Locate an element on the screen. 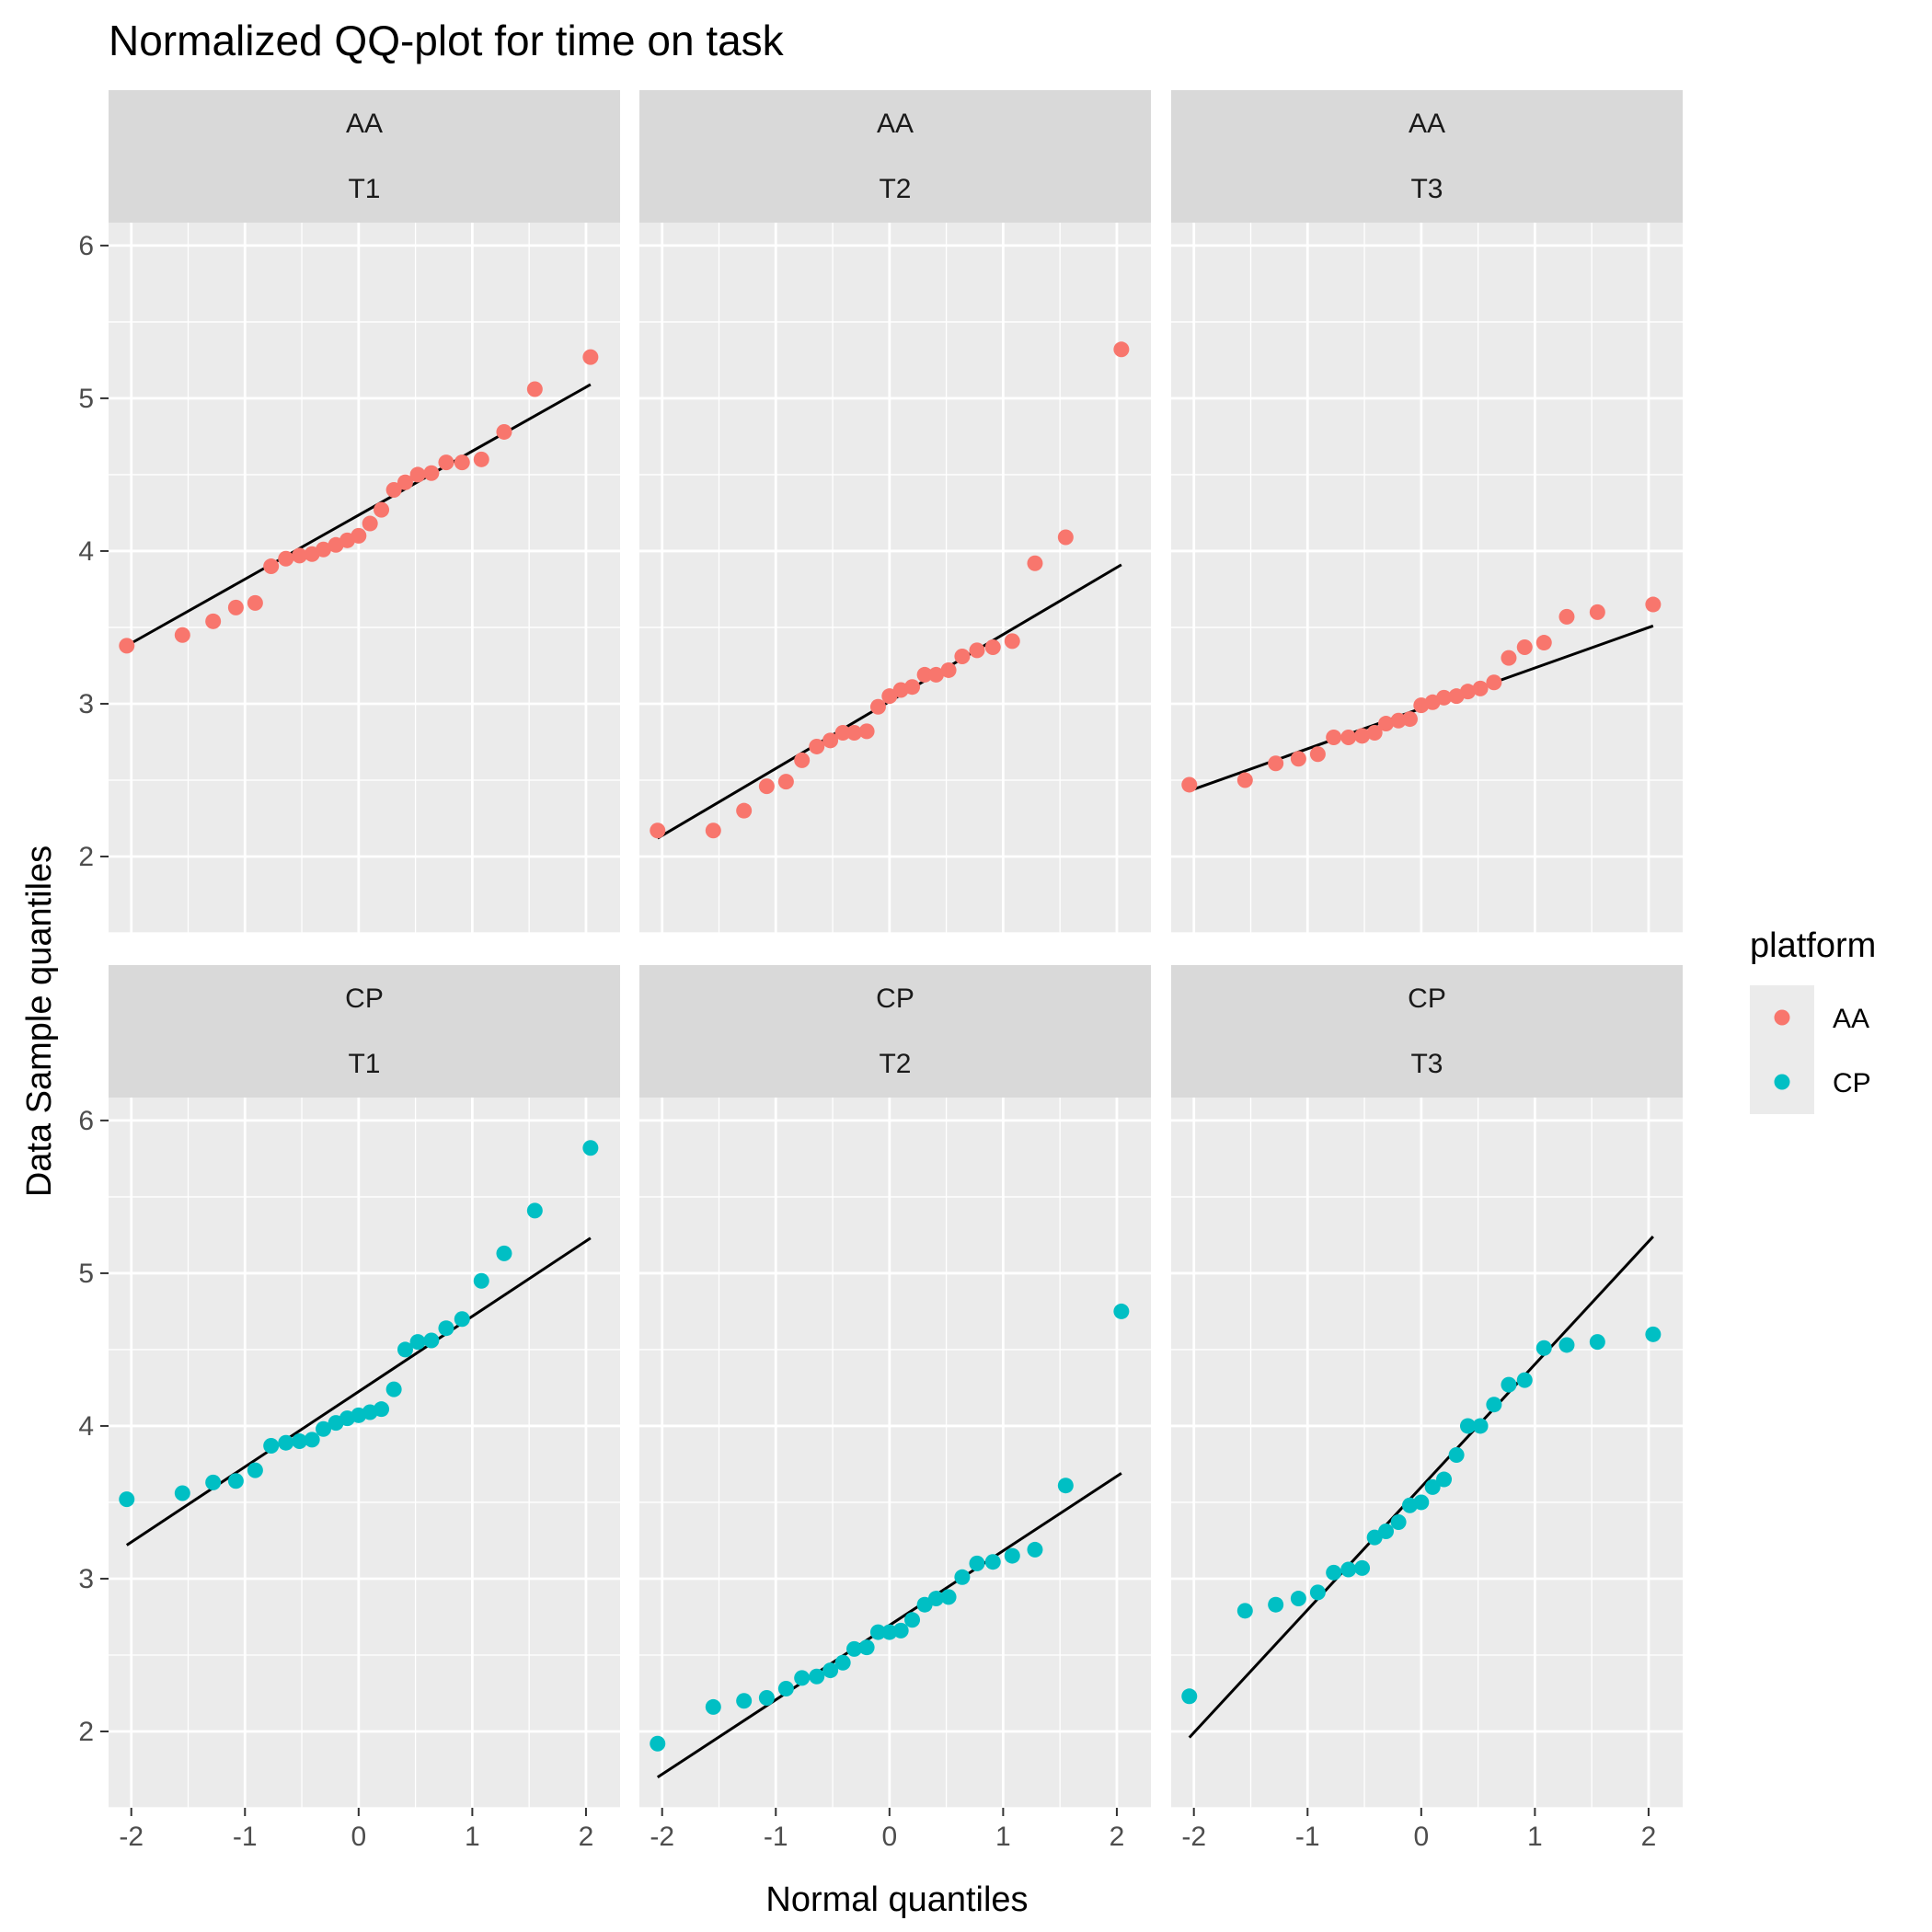 The height and width of the screenshot is (1932, 1932). x-tick-label: -1 is located at coordinates (776, 1837).